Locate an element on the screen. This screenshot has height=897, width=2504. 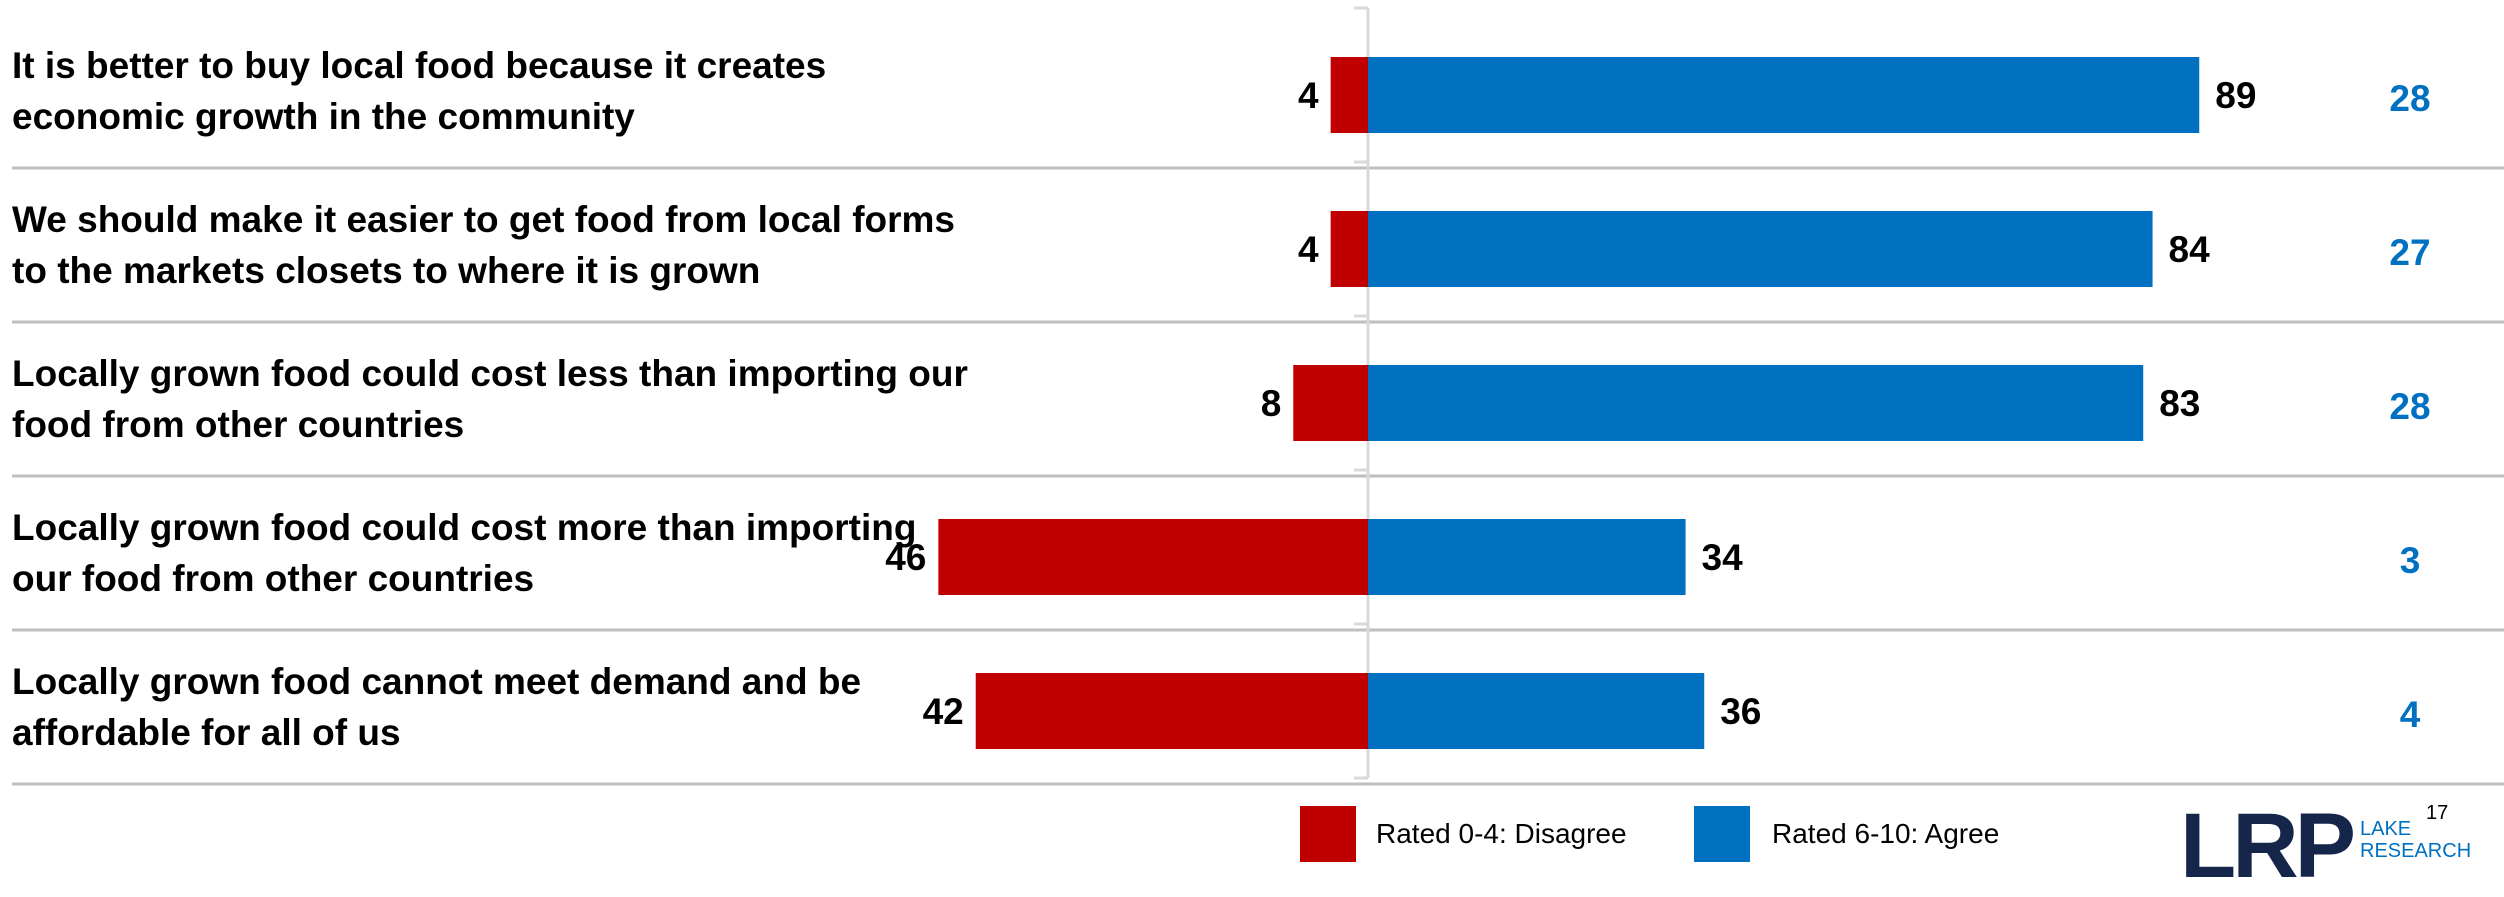
legend-swatch-agree is located at coordinates (1722, 834).